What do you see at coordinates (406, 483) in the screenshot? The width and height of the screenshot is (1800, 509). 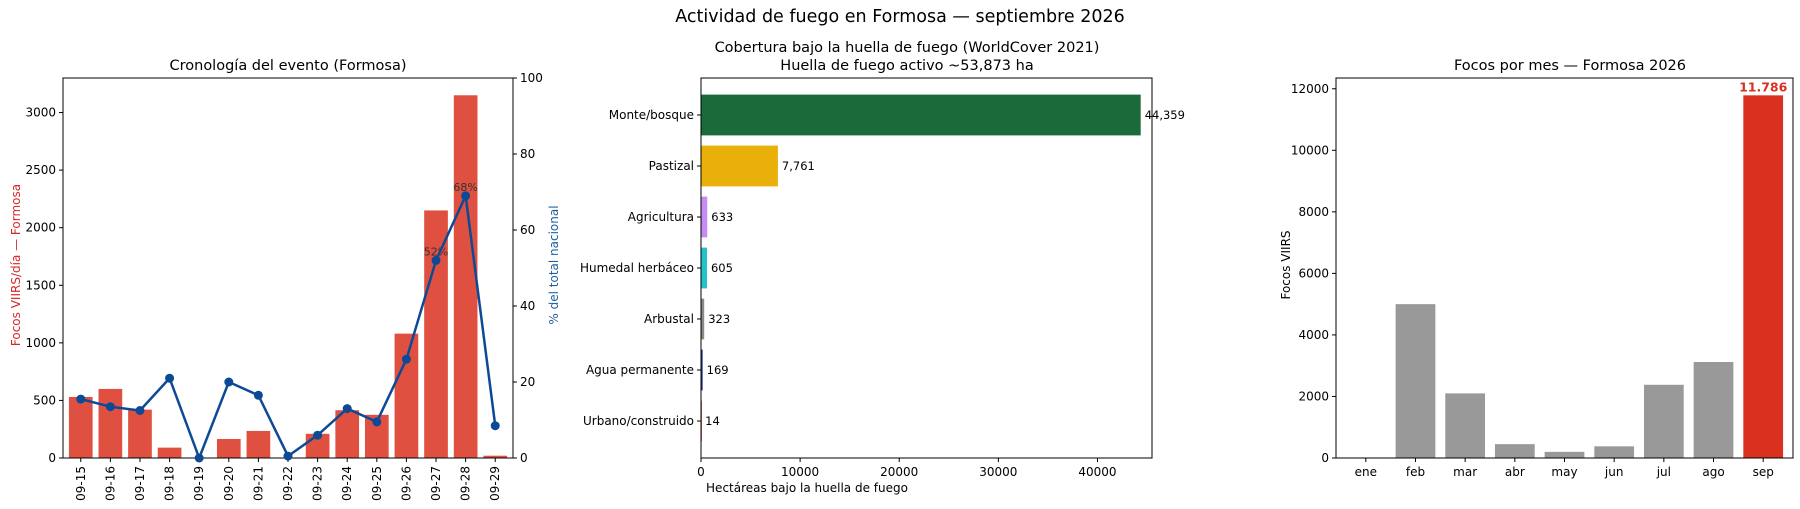 I see `timeline-xtick-label: 09-26` at bounding box center [406, 483].